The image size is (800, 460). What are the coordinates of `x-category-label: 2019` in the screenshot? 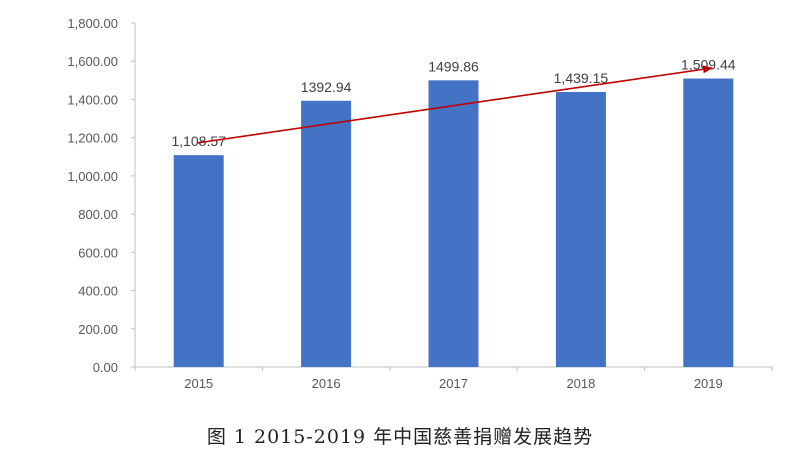 It's located at (708, 383).